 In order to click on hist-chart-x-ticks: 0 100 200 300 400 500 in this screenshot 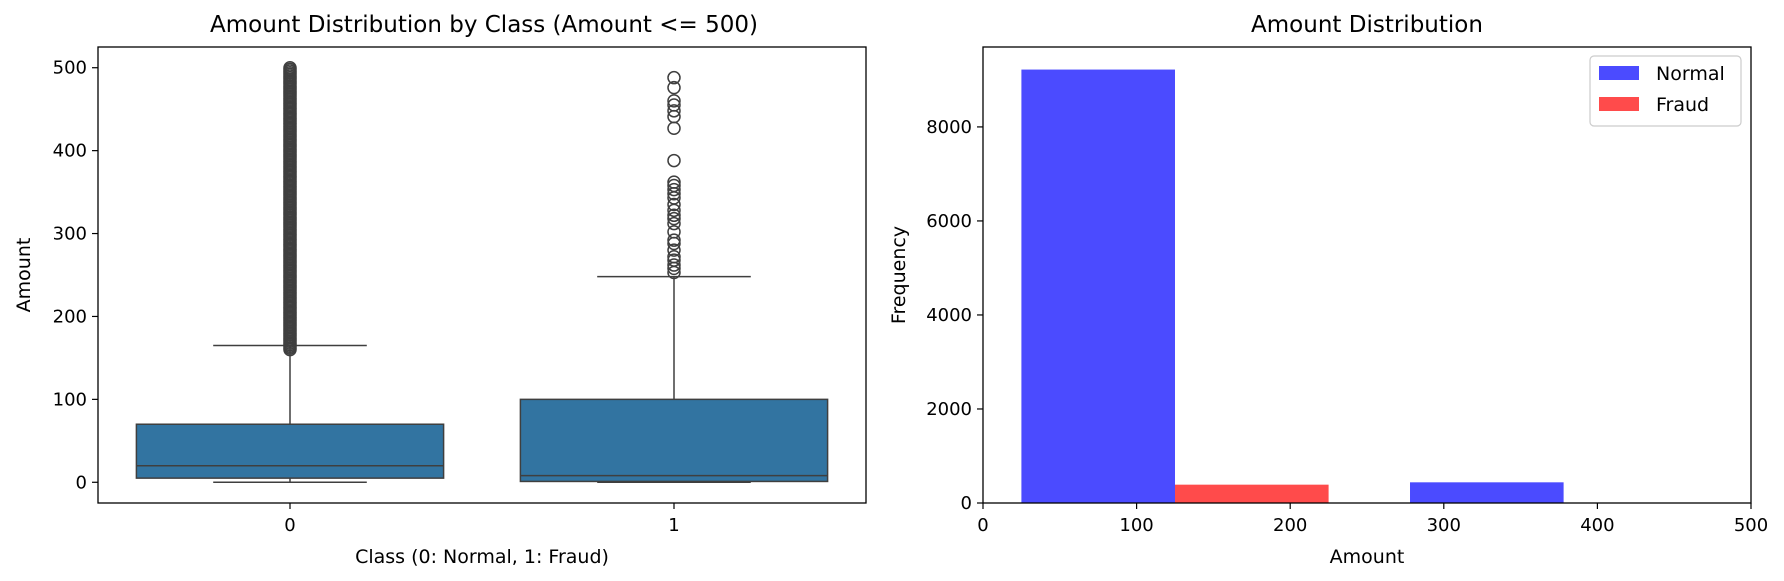, I will do `click(1372, 519)`.